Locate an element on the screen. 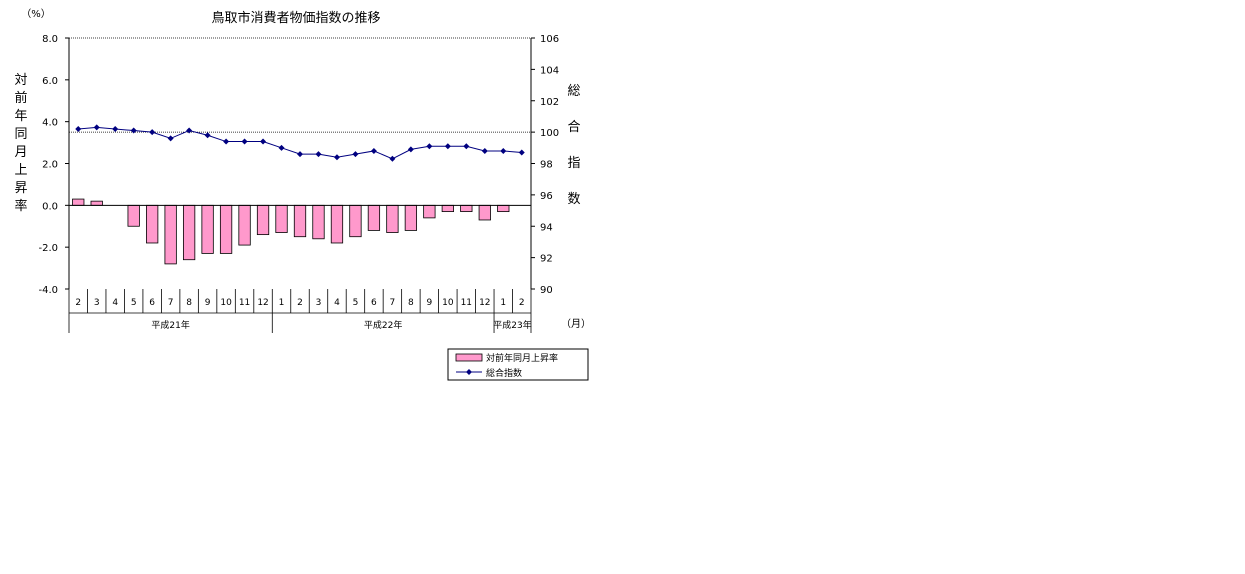 This screenshot has width=1245, height=574. year-label: 平成22年 is located at coordinates (383, 325).